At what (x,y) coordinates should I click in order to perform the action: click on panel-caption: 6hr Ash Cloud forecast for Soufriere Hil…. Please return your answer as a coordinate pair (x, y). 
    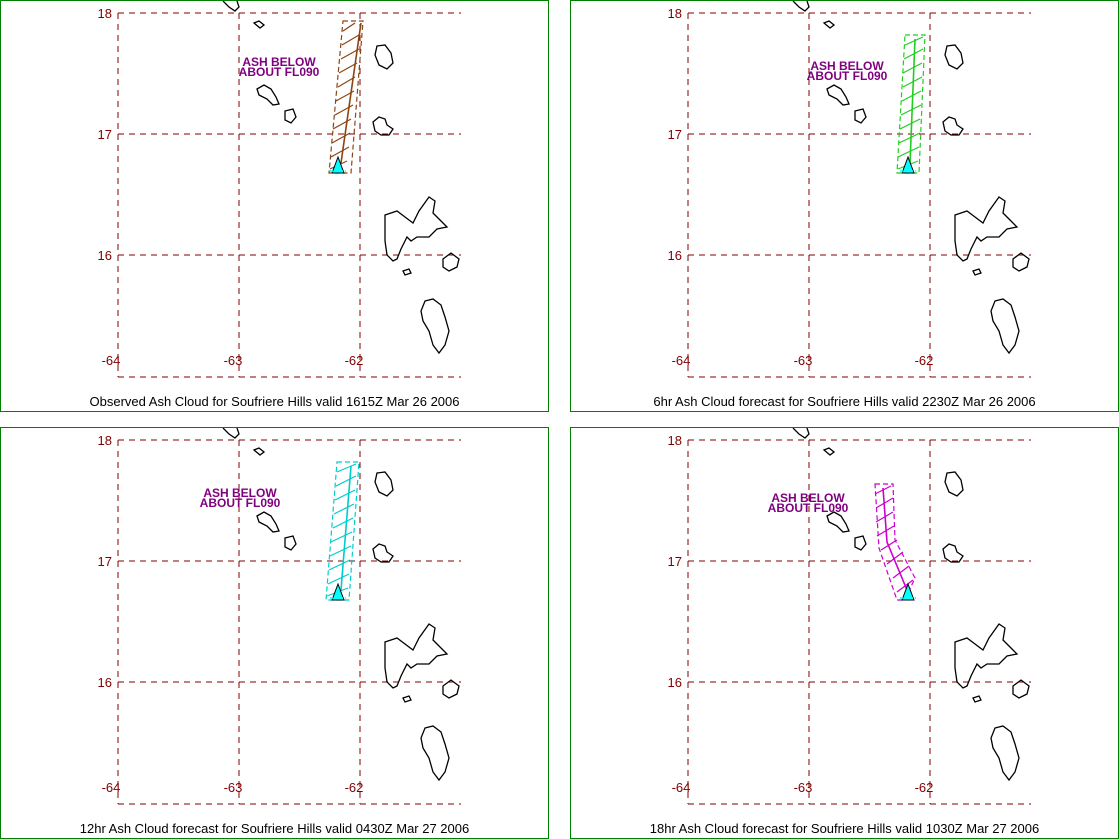
    Looking at the image, I should click on (844, 401).